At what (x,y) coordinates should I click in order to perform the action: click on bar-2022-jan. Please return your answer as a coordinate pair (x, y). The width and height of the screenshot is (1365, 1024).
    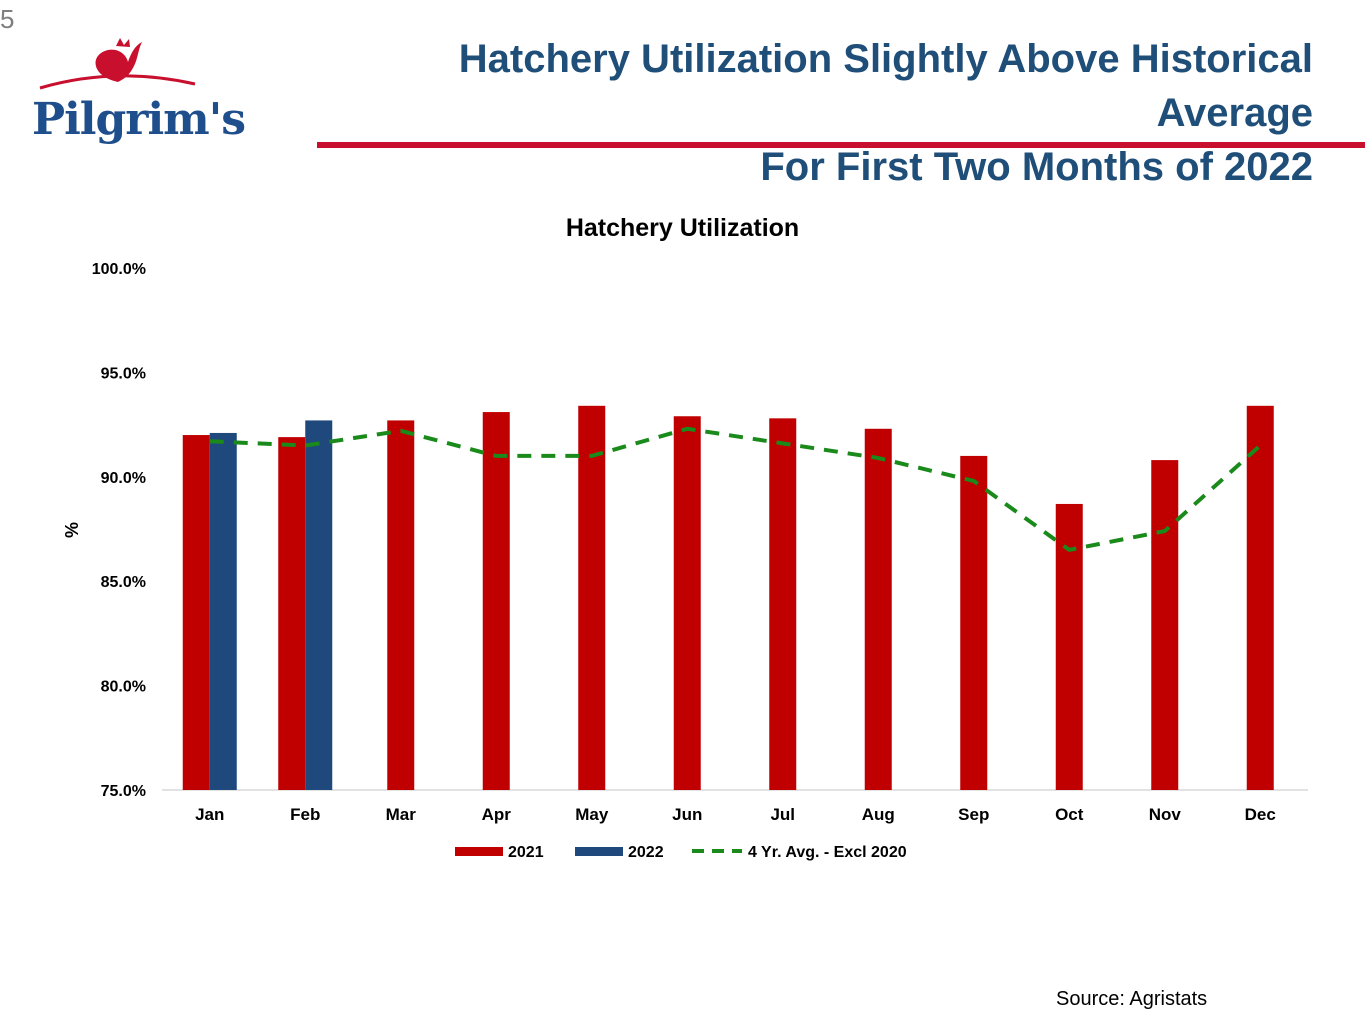
    Looking at the image, I should click on (223, 611).